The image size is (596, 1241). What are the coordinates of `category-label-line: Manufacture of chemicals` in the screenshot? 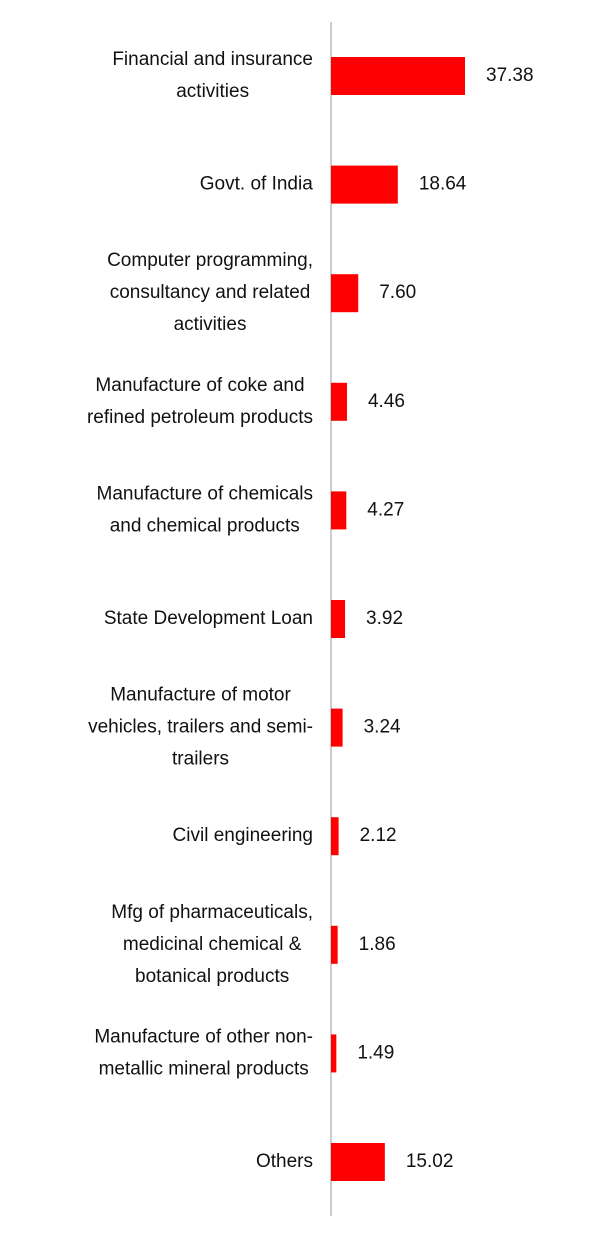 It's located at (205, 493).